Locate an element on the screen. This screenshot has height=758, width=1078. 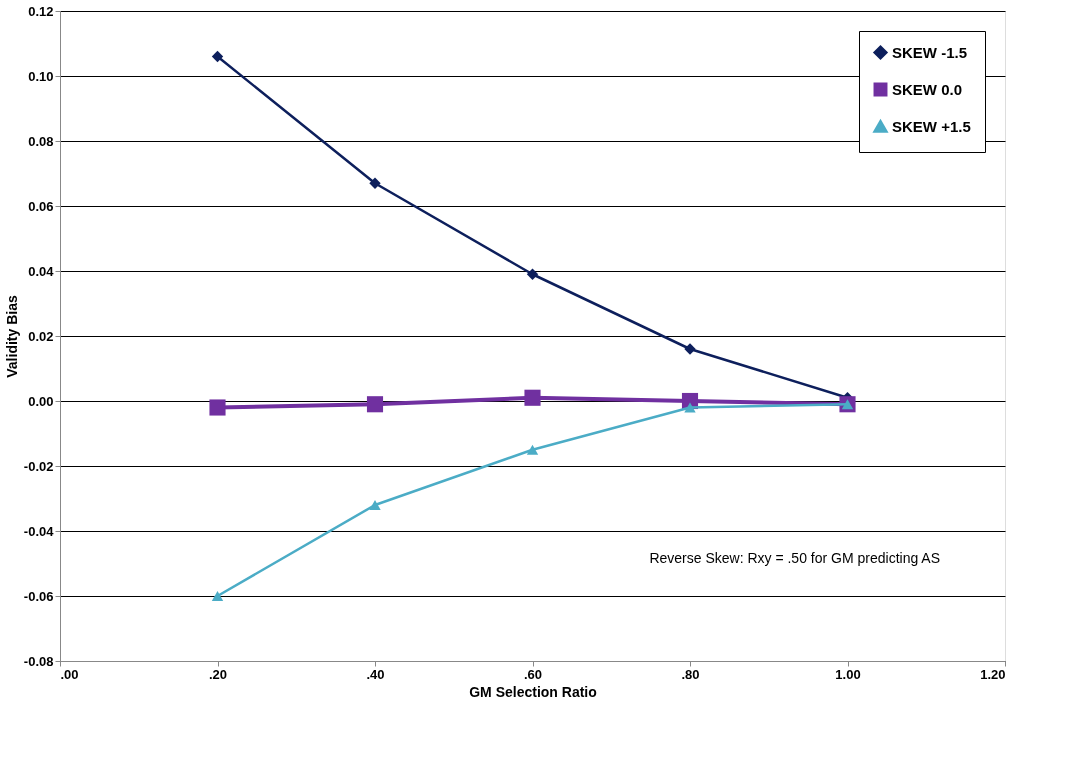
y-tick-label: 0.12 is located at coordinates (41, 11).